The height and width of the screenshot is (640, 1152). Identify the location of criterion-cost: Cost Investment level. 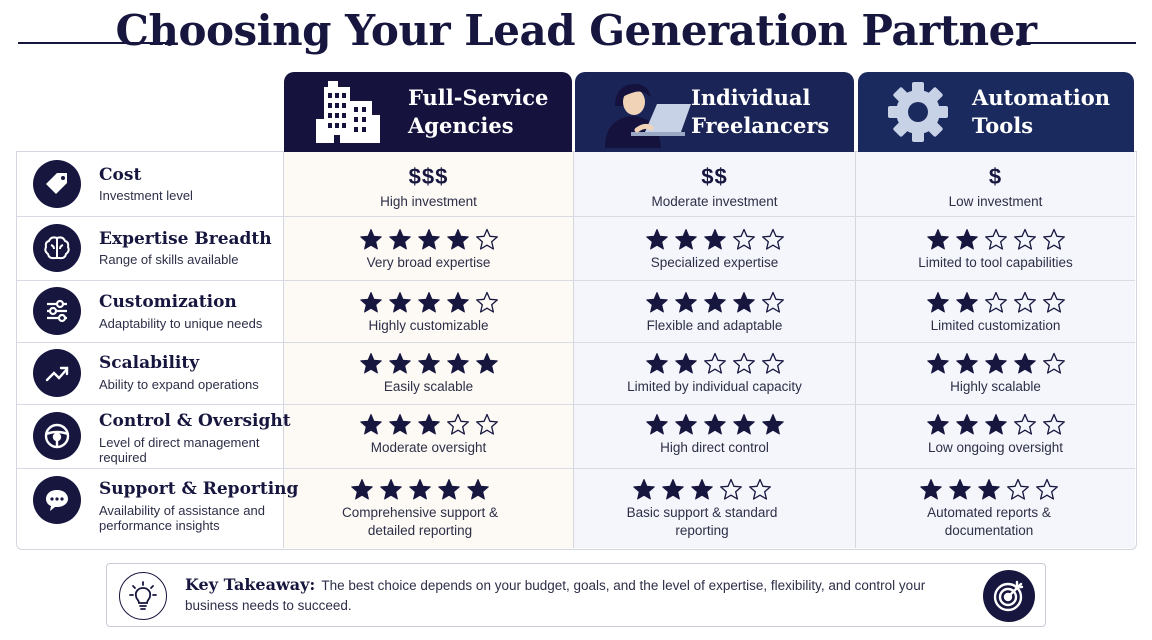
(150, 184).